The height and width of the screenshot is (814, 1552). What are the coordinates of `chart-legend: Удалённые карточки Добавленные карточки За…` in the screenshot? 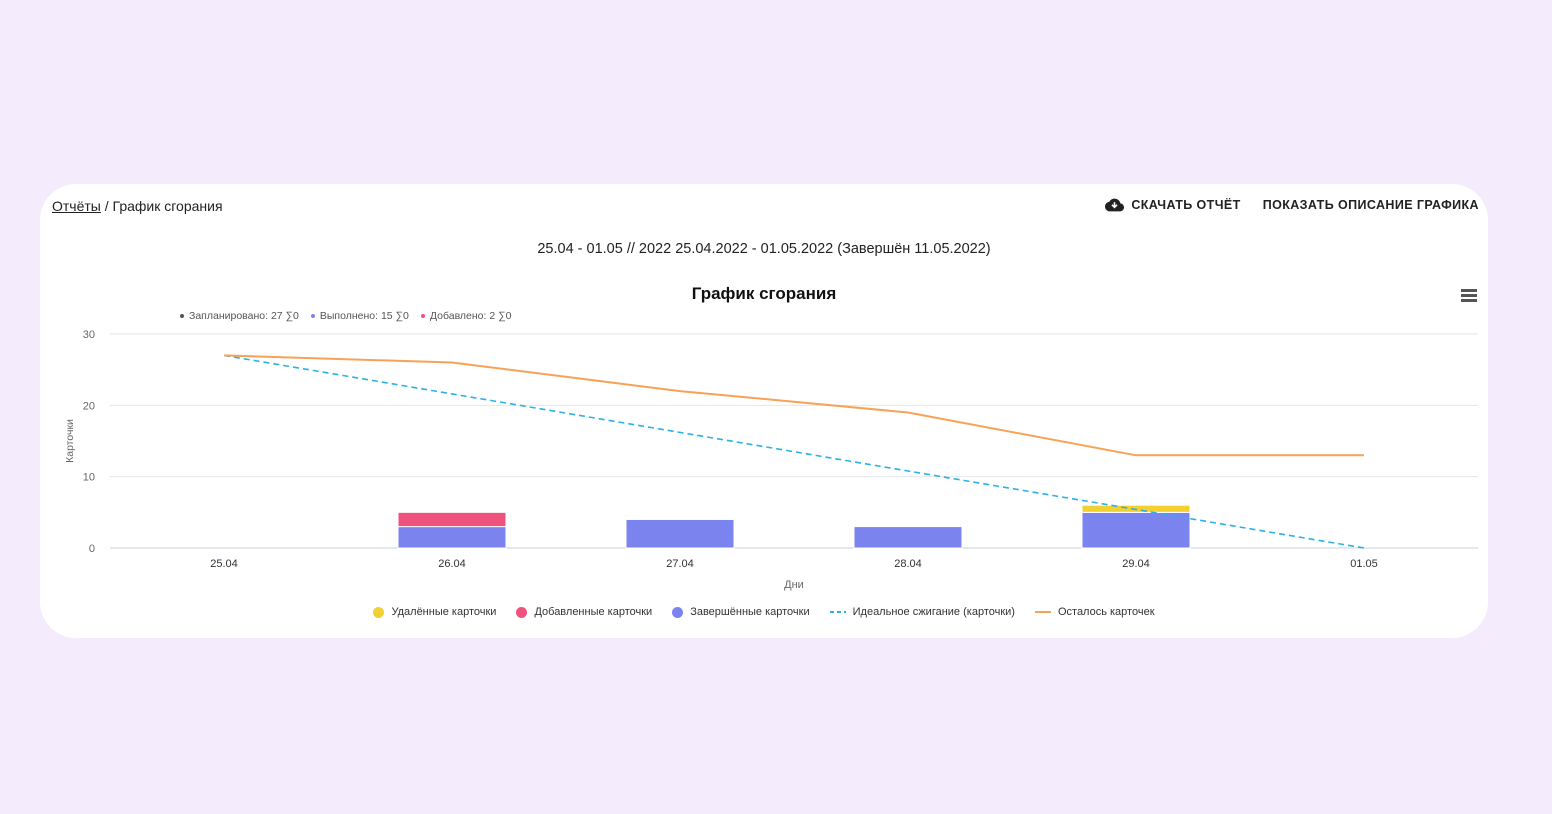 It's located at (764, 612).